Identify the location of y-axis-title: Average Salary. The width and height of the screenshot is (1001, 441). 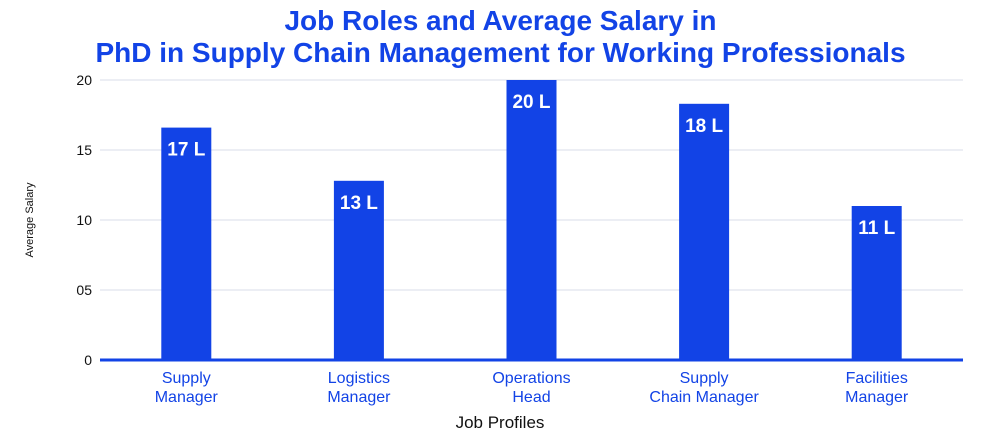
(30, 220).